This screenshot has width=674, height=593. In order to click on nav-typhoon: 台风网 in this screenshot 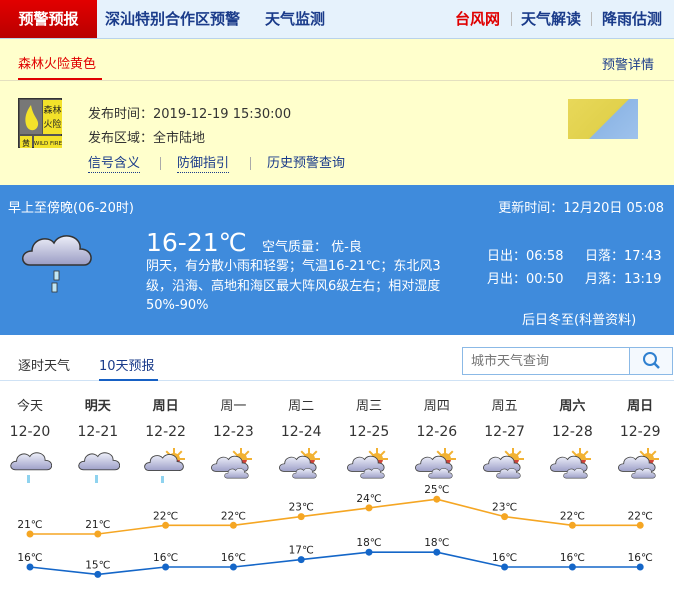, I will do `click(478, 19)`.